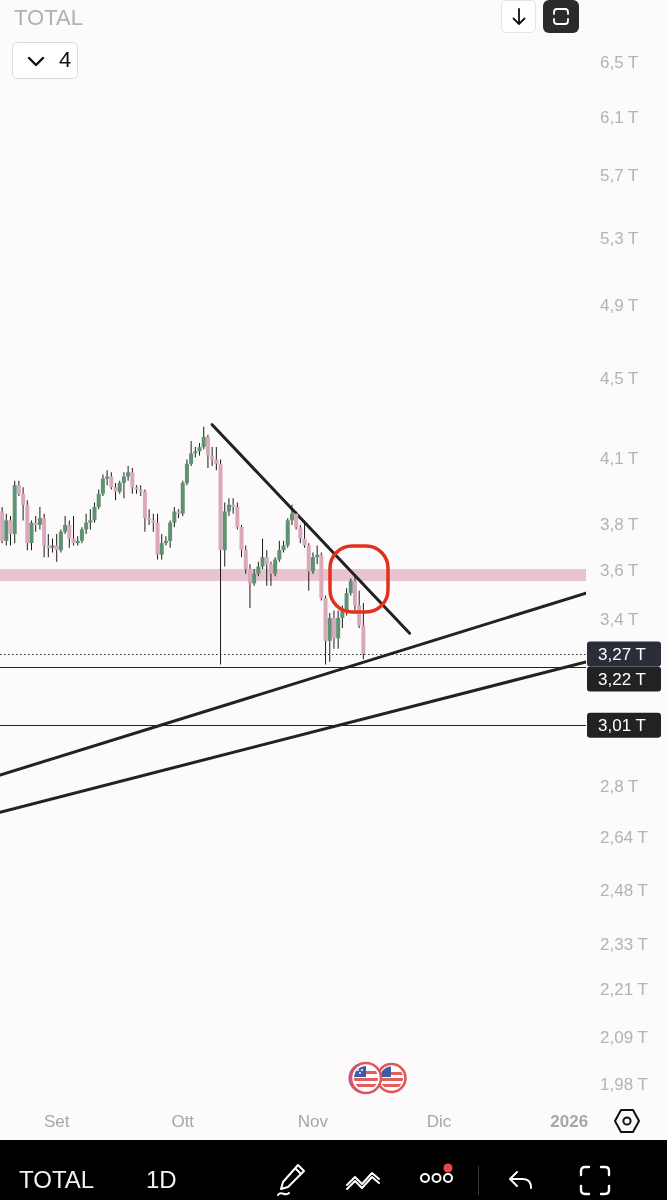 Image resolution: width=667 pixels, height=1200 pixels. What do you see at coordinates (624, 944) in the screenshot?
I see `y-tick-label: 2,33 T` at bounding box center [624, 944].